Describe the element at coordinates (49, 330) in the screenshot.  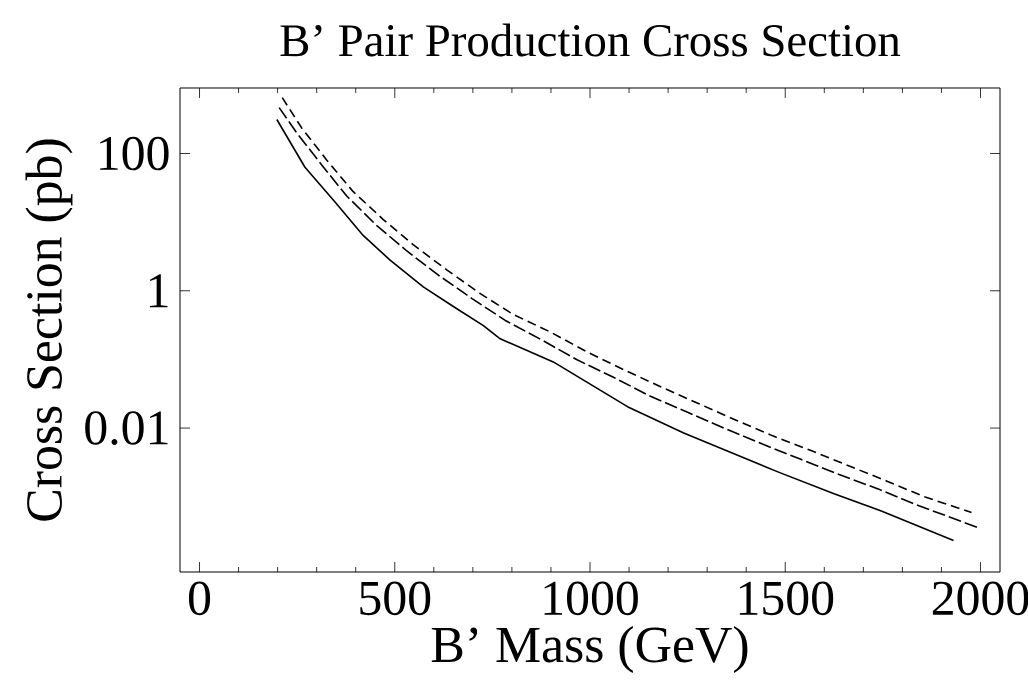
I see `y-axis-title: Cross Section (pb)` at that location.